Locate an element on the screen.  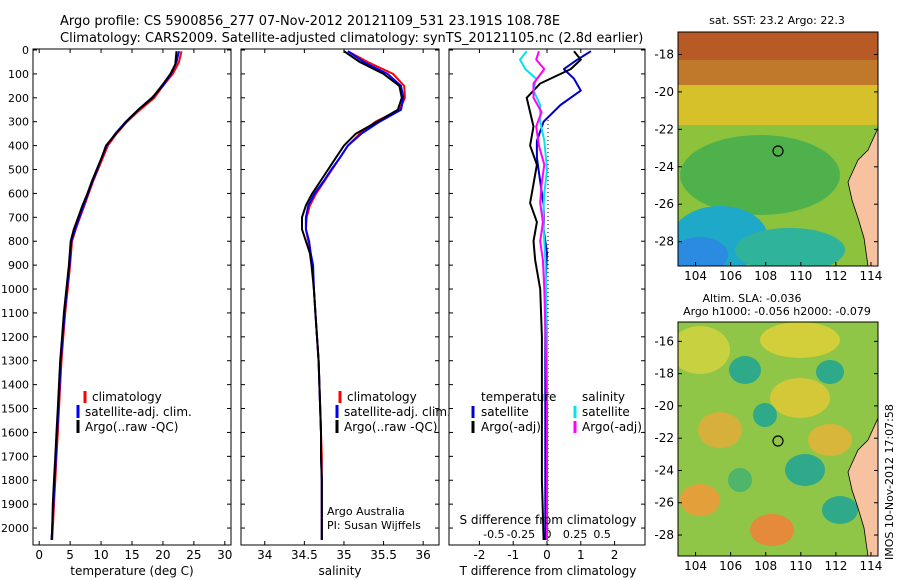
depth-tick-label: 1100 is located at coordinates (15, 313).